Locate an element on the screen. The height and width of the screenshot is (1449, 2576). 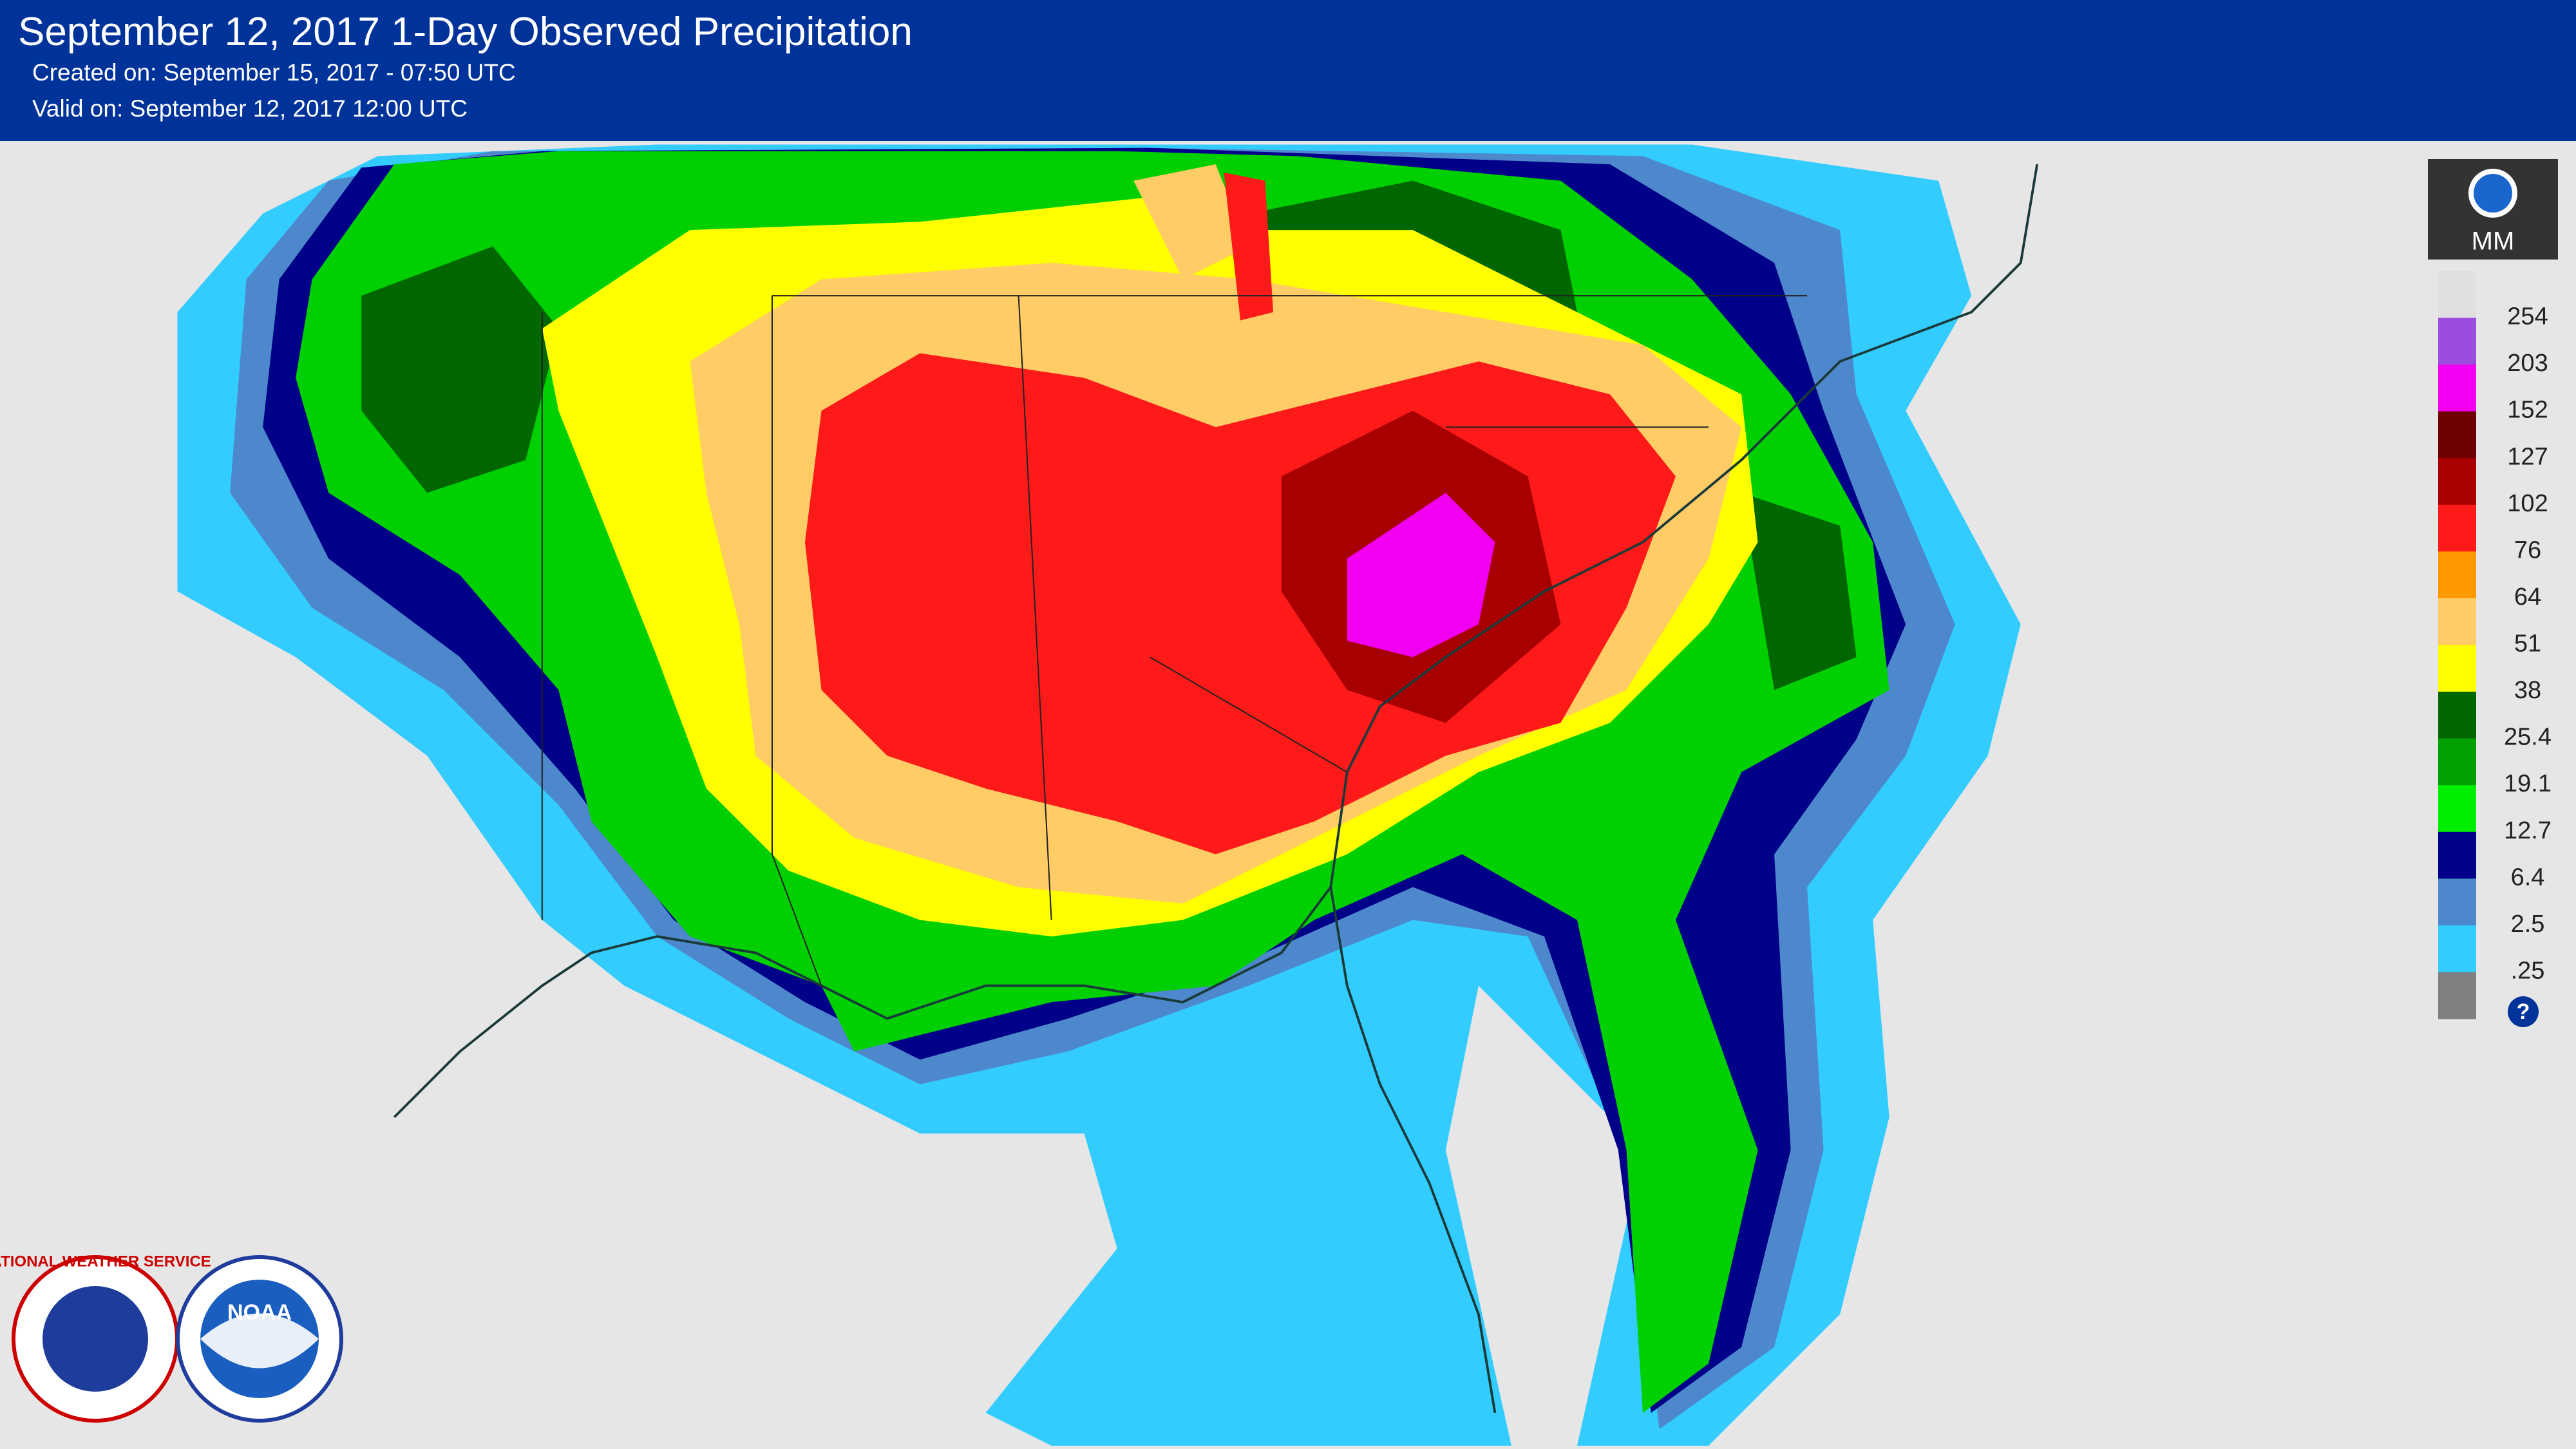
precip-magenta is located at coordinates (1421, 575).